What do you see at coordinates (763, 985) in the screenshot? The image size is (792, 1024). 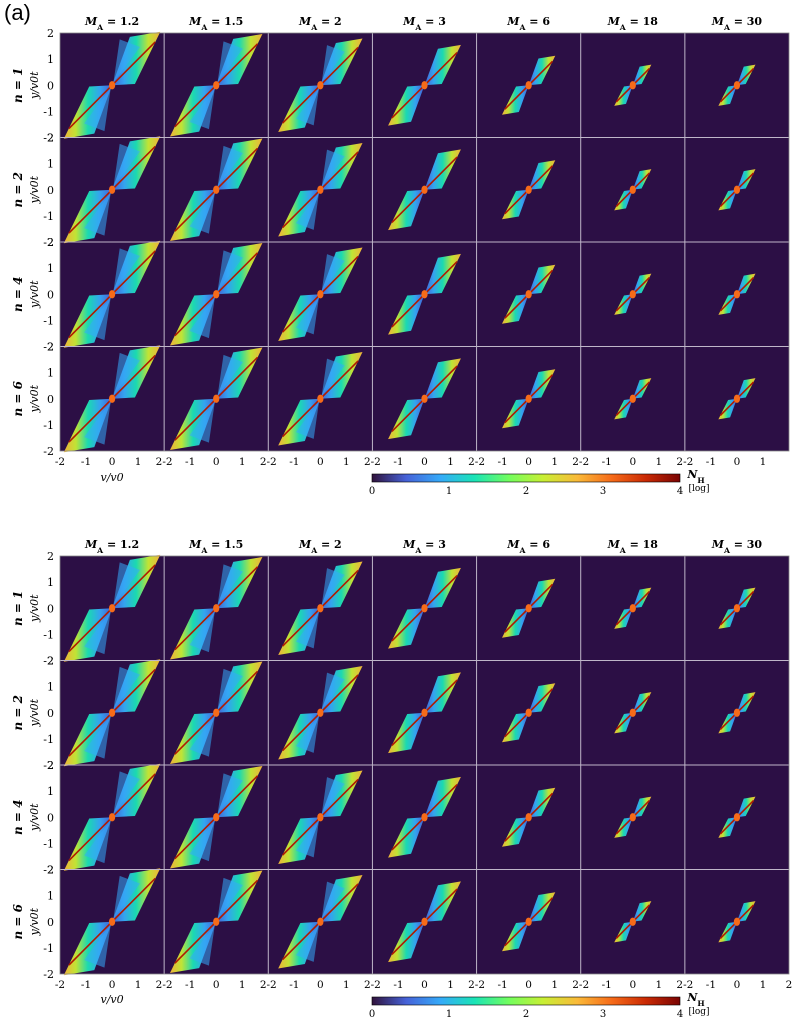 I see `block-2-xtick-28: 1` at bounding box center [763, 985].